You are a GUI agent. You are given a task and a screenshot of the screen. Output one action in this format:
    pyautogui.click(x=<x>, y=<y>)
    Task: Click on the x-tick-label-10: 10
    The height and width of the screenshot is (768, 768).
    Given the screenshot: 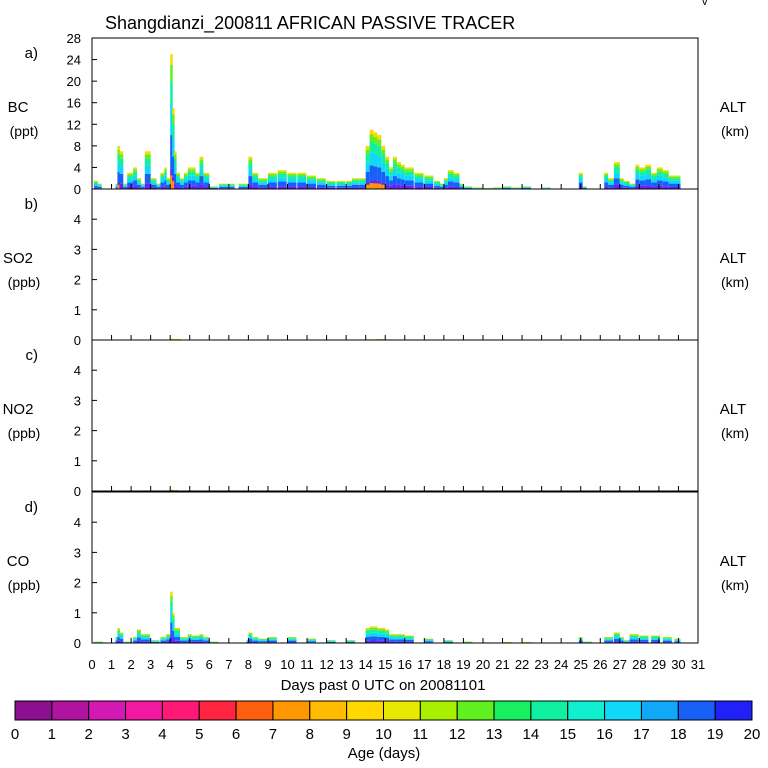 What is the action you would take?
    pyautogui.click(x=287, y=664)
    